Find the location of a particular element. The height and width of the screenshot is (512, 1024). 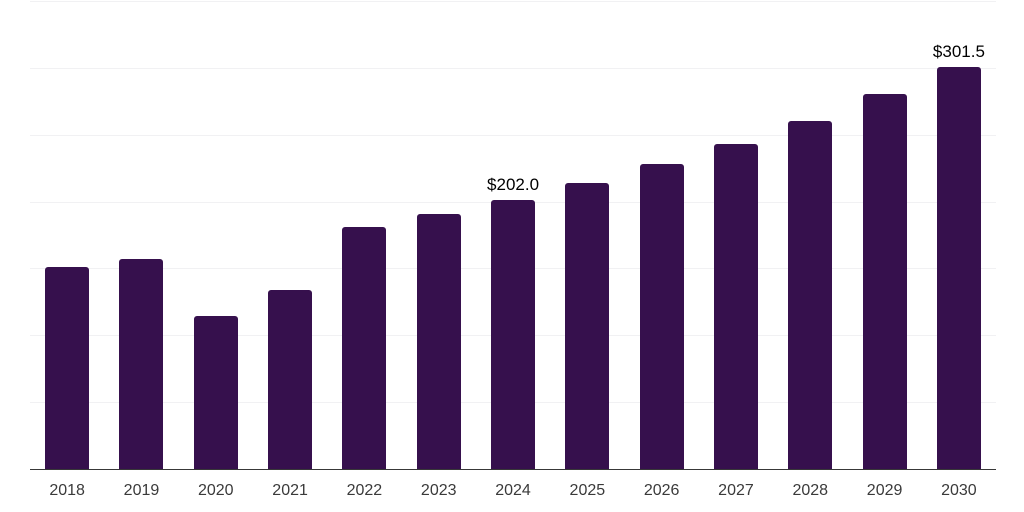

x-tick-label: 2021 is located at coordinates (290, 490).